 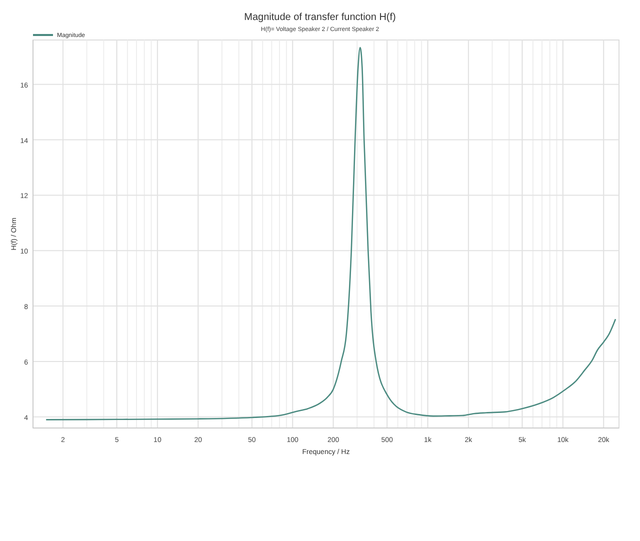 What do you see at coordinates (320, 17) in the screenshot?
I see `chart-title: Magnitude of transfer function H(f)` at bounding box center [320, 17].